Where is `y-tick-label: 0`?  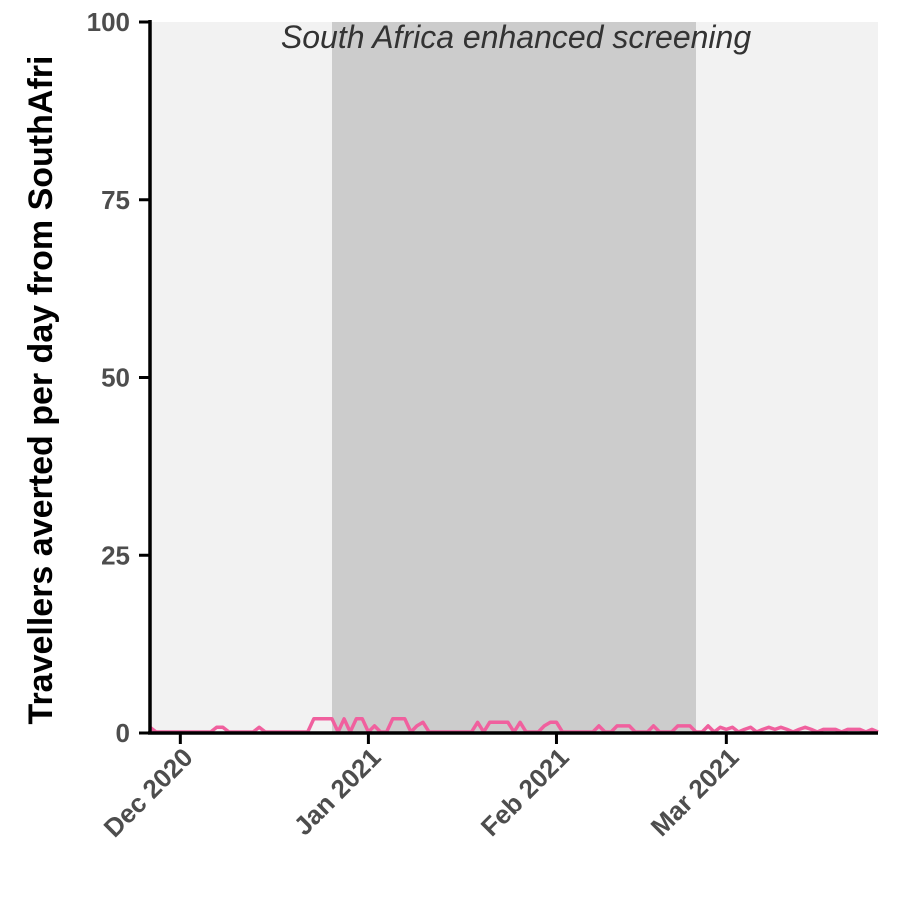
y-tick-label: 0 is located at coordinates (123, 733).